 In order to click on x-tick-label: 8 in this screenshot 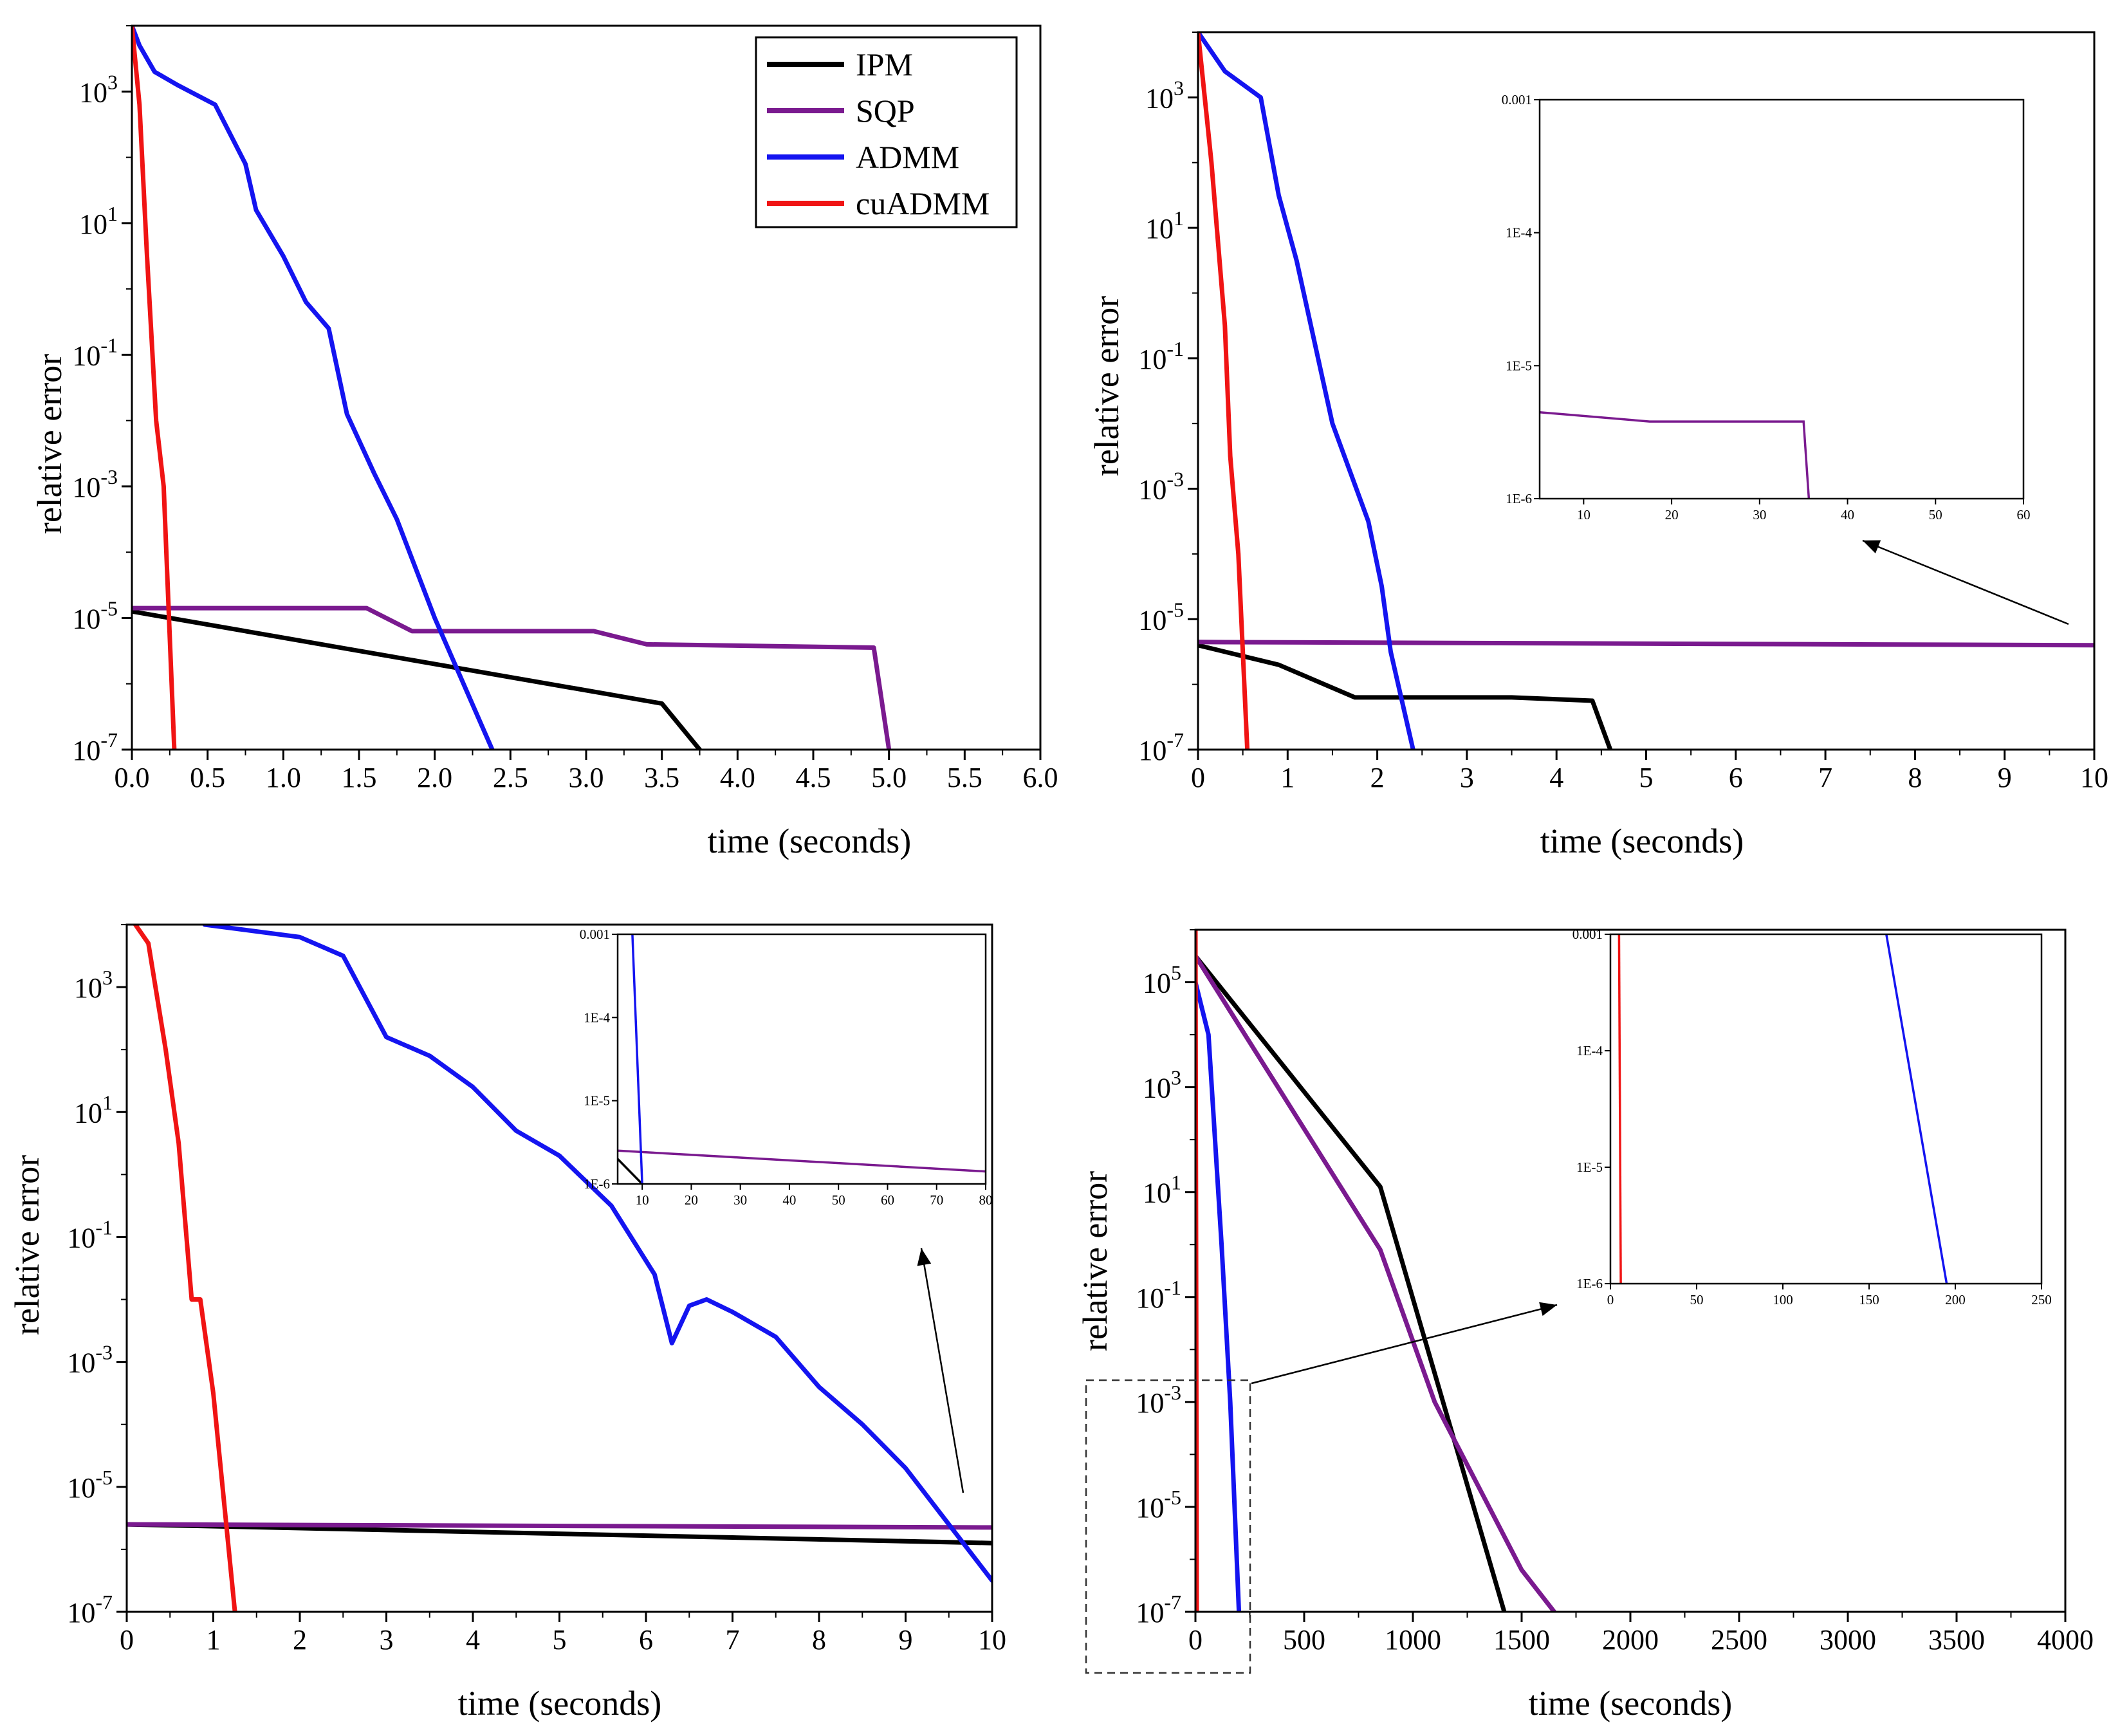, I will do `click(819, 1640)`.